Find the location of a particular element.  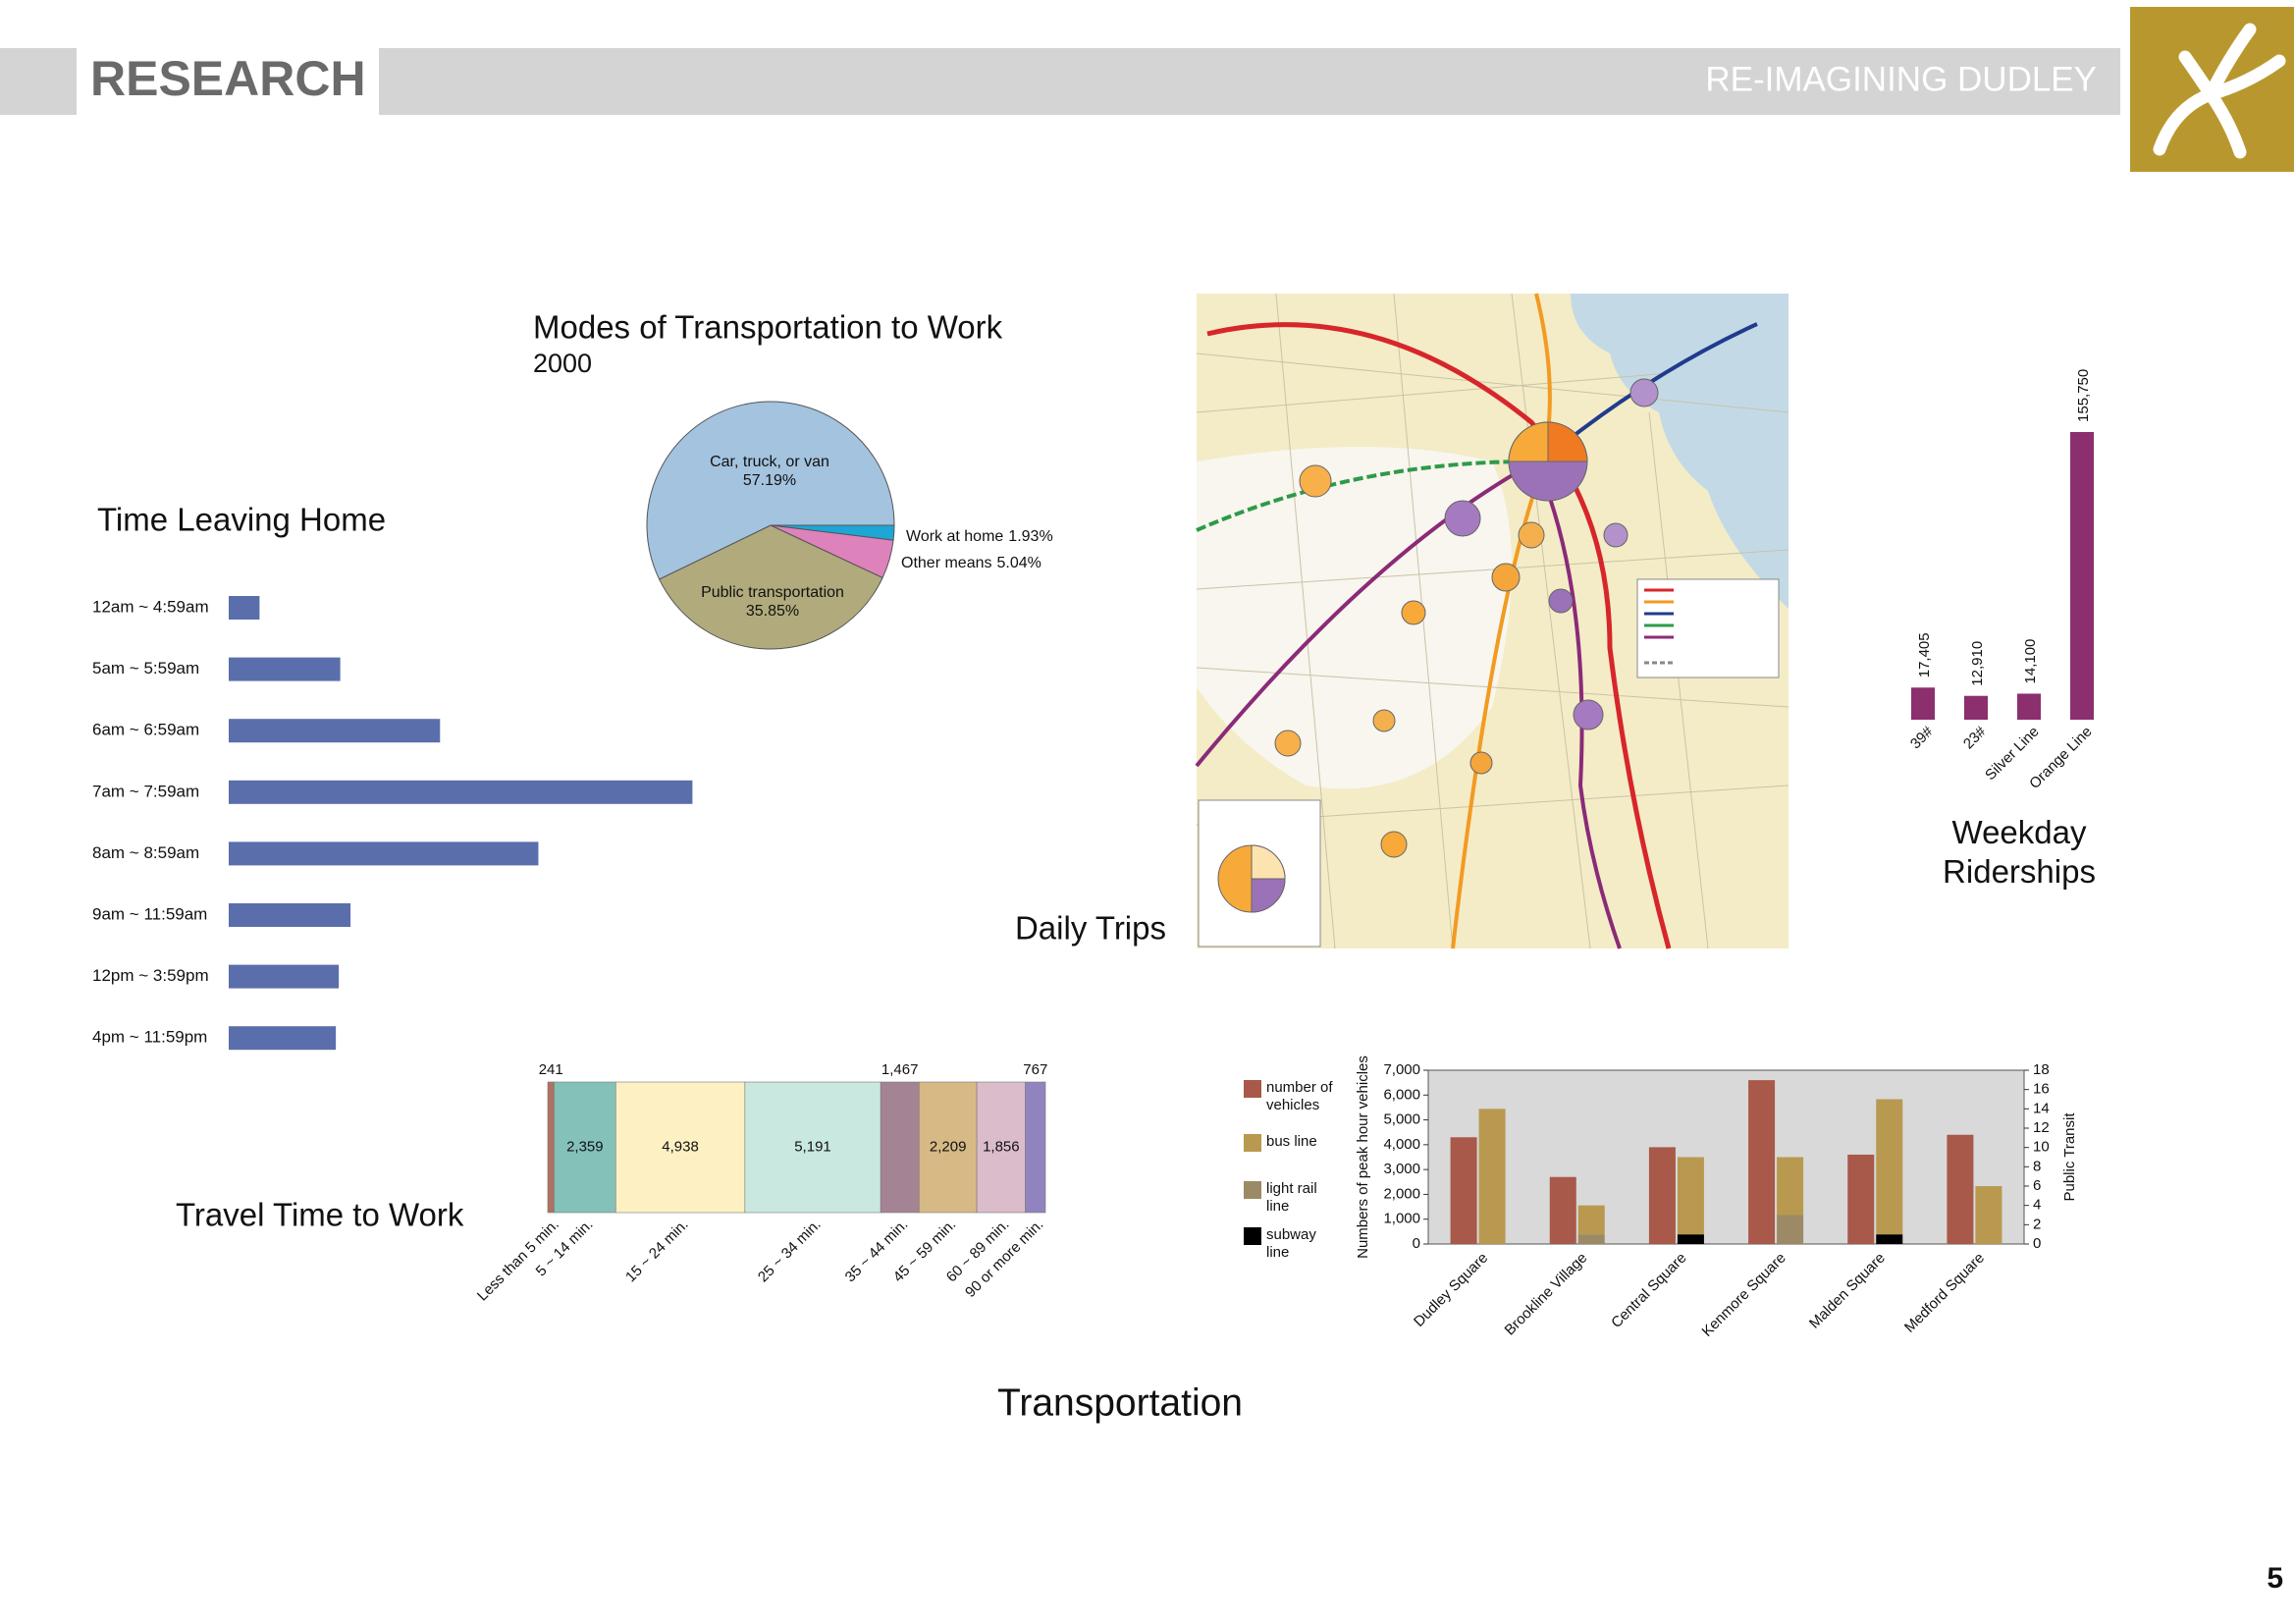

category-label: 5am ~ 5:59am is located at coordinates (146, 668).